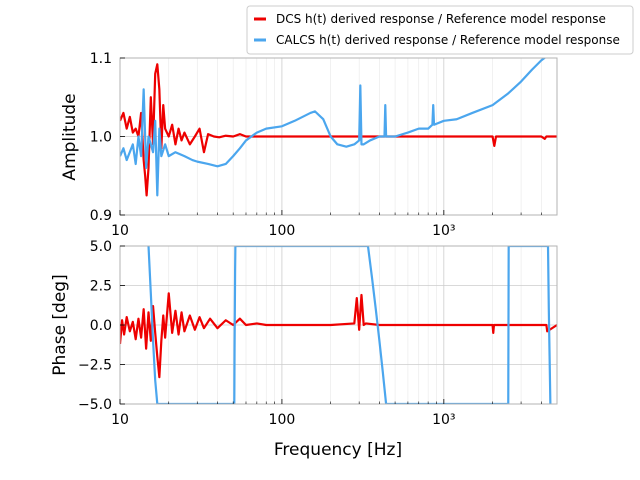 The image size is (640, 480). Describe the element at coordinates (101, 59) in the screenshot. I see `amplitude-ytick-label: 1.1` at that location.